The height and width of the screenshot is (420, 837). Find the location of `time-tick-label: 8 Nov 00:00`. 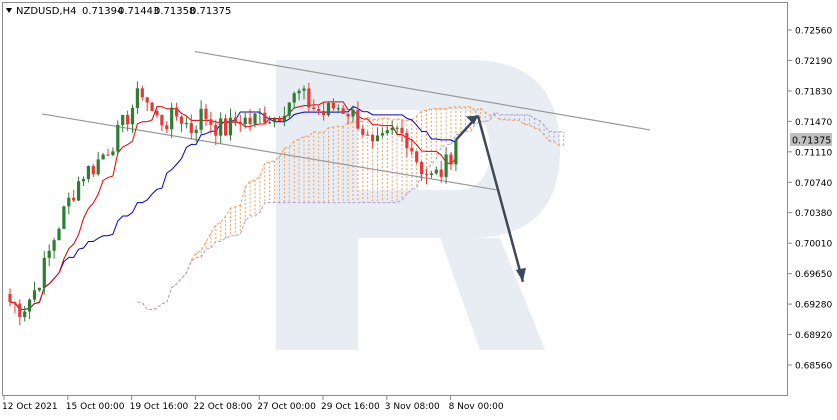

time-tick-label: 8 Nov 00:00 is located at coordinates (476, 407).